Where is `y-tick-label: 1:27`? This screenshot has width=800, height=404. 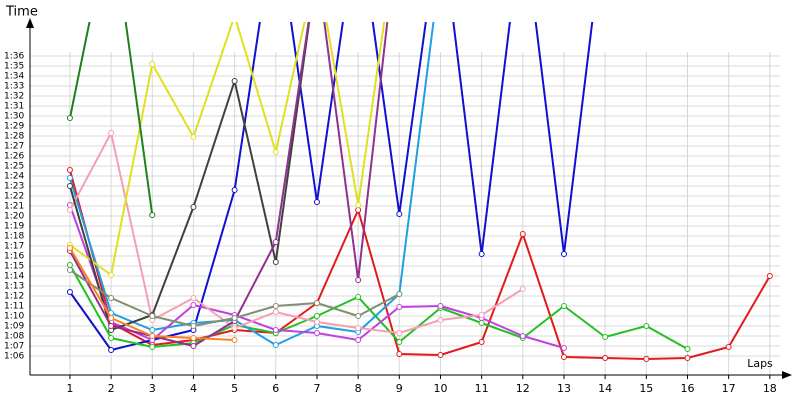 y-tick-label: 1:27 is located at coordinates (14, 147).